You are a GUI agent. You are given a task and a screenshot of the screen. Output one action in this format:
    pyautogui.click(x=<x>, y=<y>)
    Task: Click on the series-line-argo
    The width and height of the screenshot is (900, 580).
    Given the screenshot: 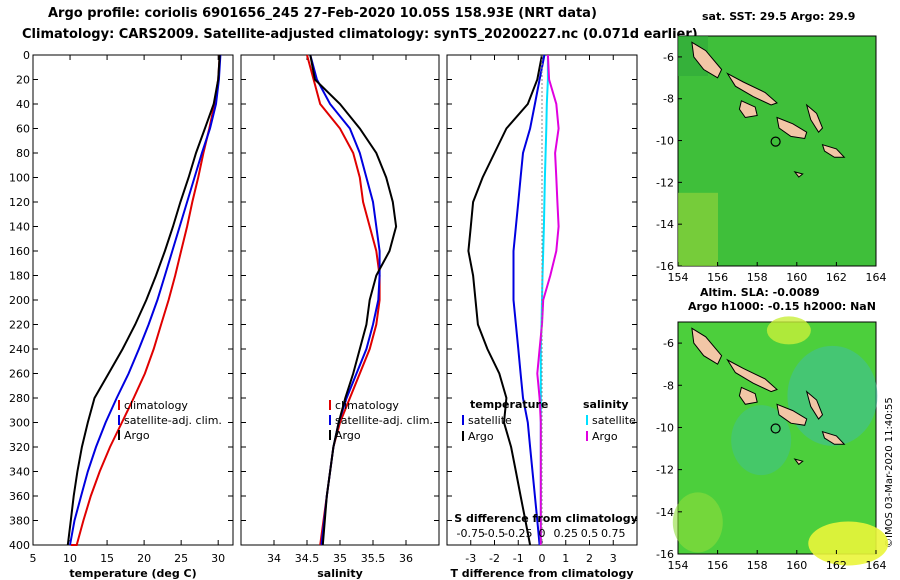 What is the action you would take?
    pyautogui.click(x=353, y=300)
    